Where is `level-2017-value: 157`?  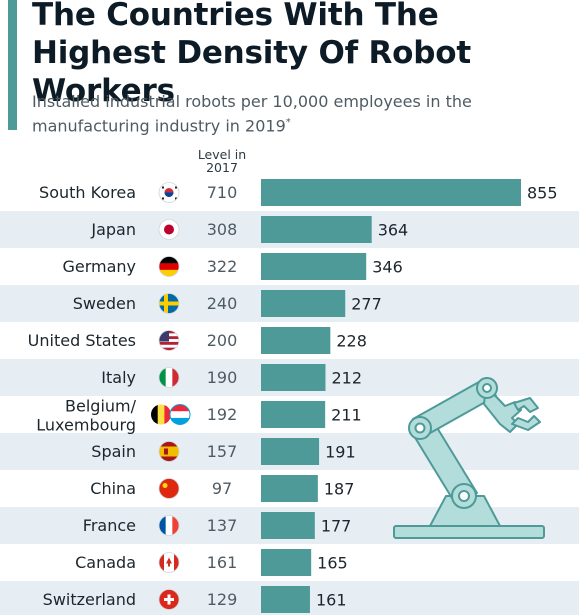
level-2017-value: 157 is located at coordinates (222, 451).